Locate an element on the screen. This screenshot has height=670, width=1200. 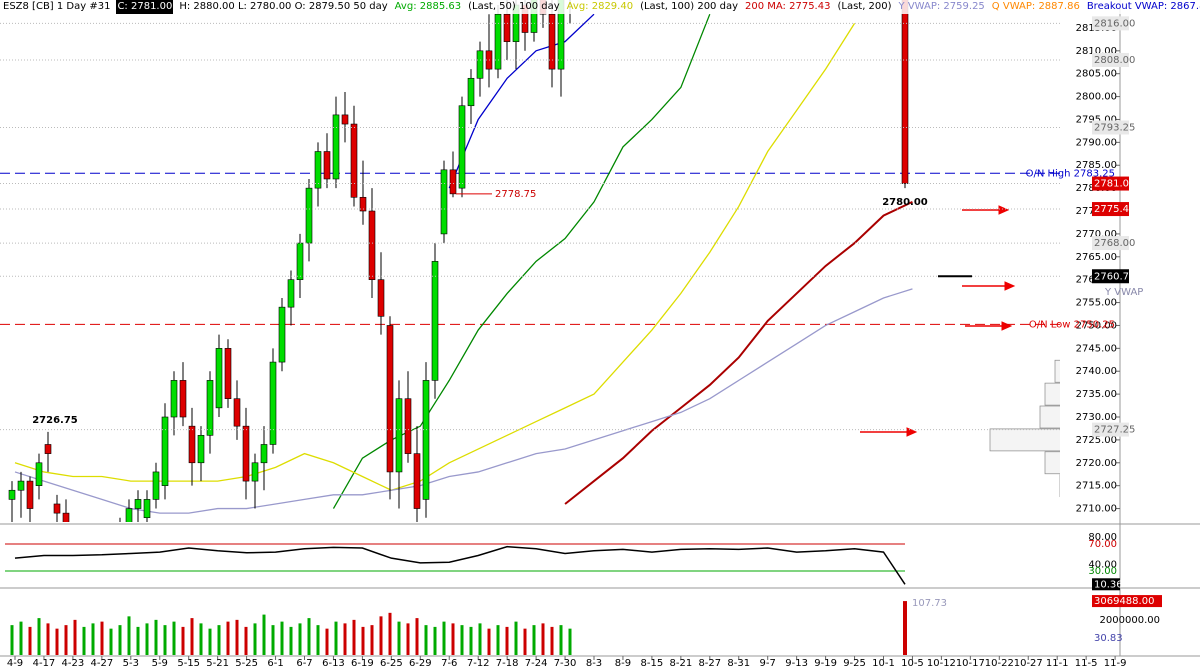
x-tick-label: 10-17 is located at coordinates (970, 663).